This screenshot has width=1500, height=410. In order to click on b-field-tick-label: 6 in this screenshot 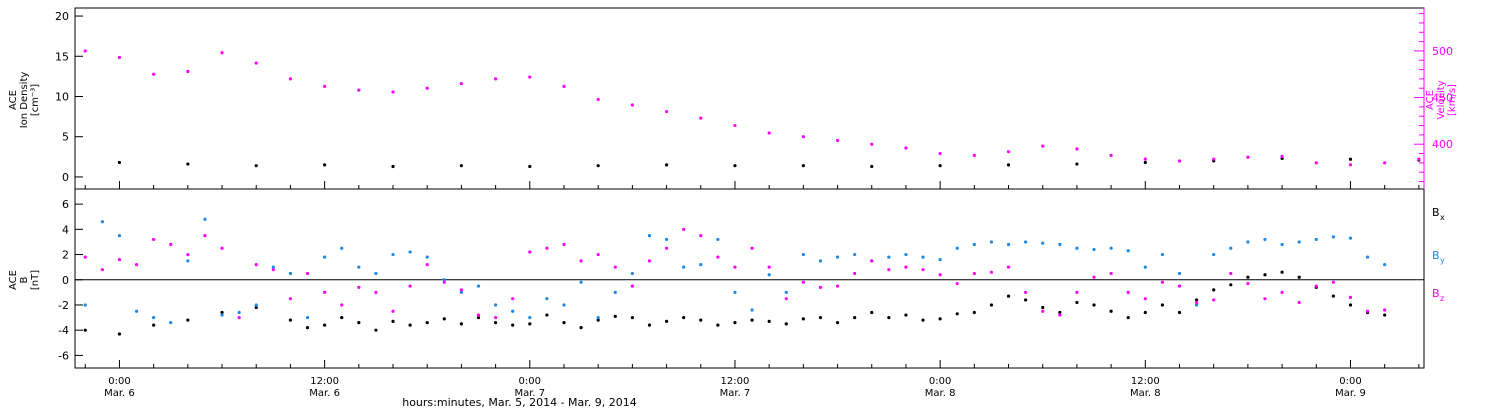, I will do `click(65, 204)`.